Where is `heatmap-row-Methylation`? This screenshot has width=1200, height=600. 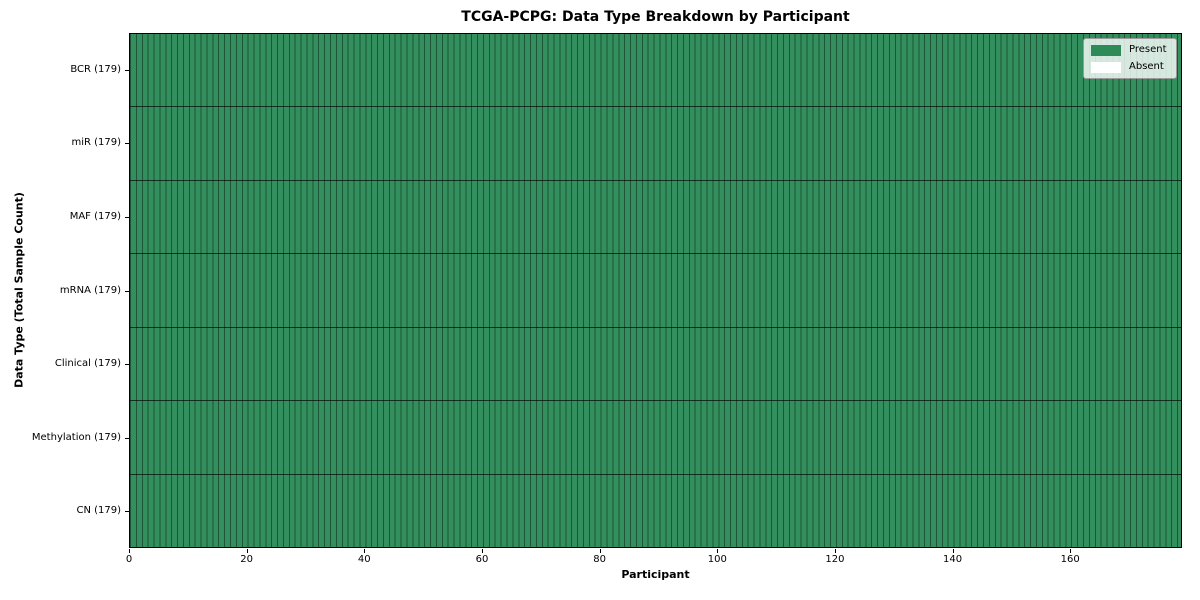
heatmap-row-Methylation is located at coordinates (655, 437).